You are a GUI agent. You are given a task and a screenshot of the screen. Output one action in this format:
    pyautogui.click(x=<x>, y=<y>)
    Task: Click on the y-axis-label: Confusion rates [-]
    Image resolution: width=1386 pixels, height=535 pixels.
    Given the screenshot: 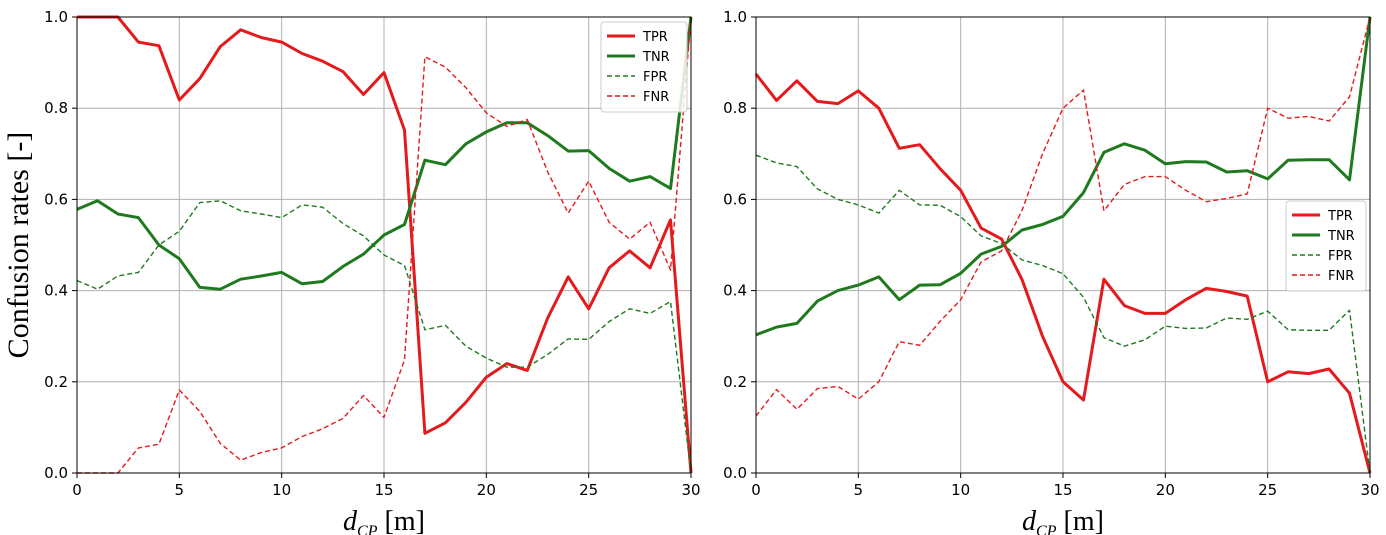 What is the action you would take?
    pyautogui.click(x=18, y=245)
    